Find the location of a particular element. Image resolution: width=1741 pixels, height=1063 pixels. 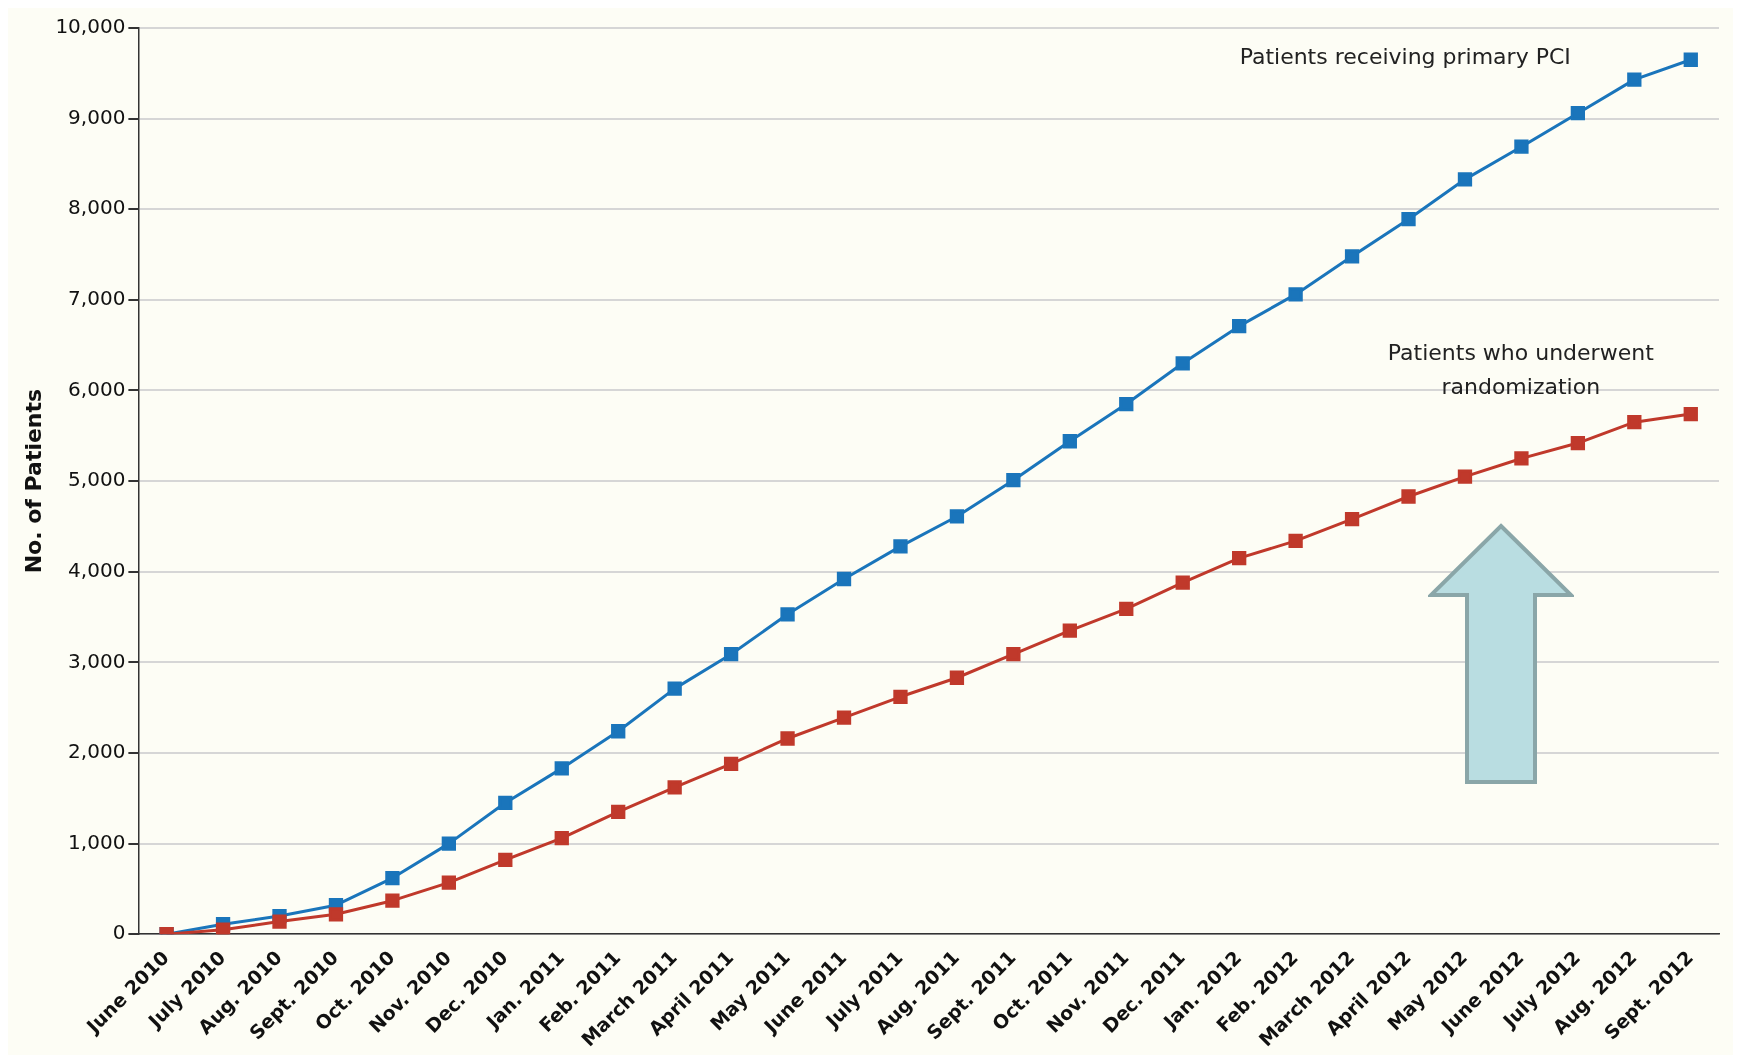

y-tick-label: 10,000 is located at coordinates (90, 26).